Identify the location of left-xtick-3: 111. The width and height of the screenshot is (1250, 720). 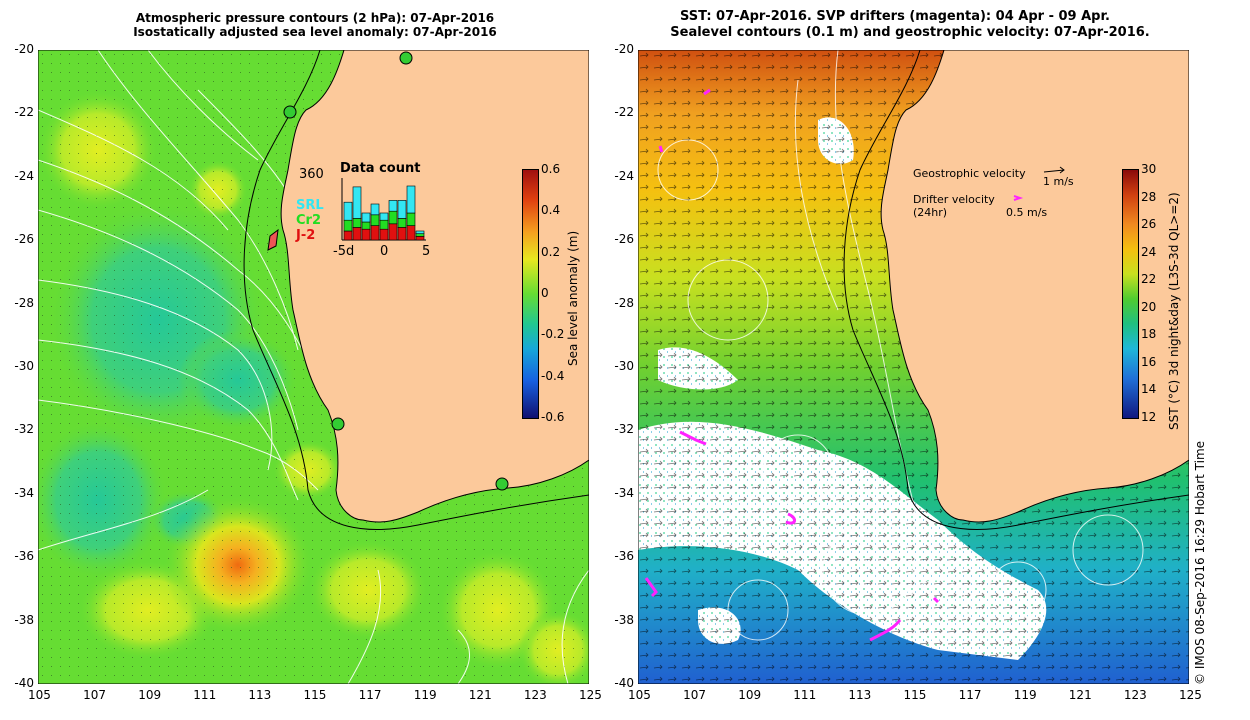
(205, 695).